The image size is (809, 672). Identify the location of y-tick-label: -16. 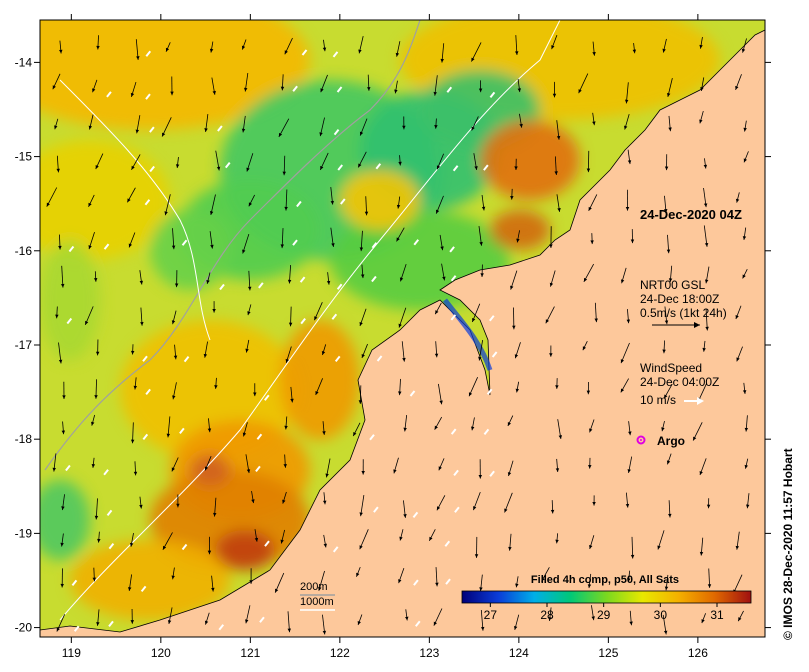
(24, 251).